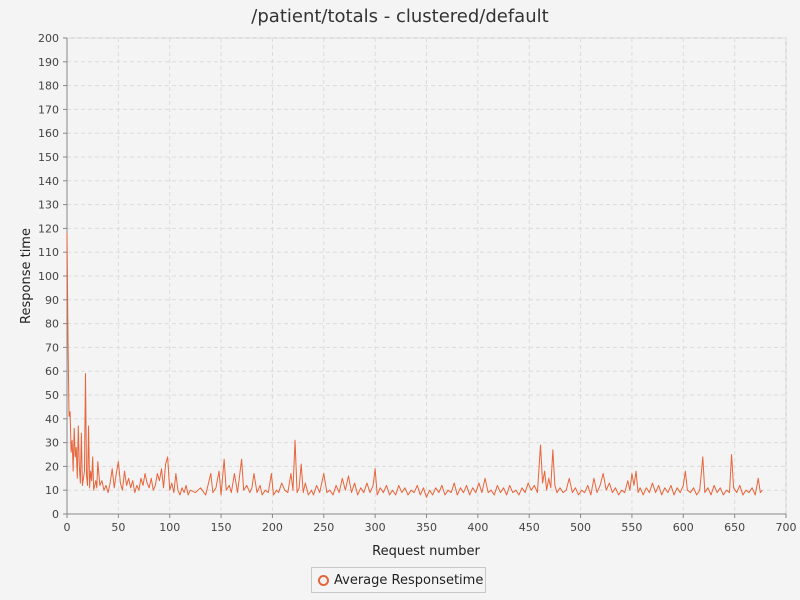  I want to click on x-tick-label: 650, so click(734, 527).